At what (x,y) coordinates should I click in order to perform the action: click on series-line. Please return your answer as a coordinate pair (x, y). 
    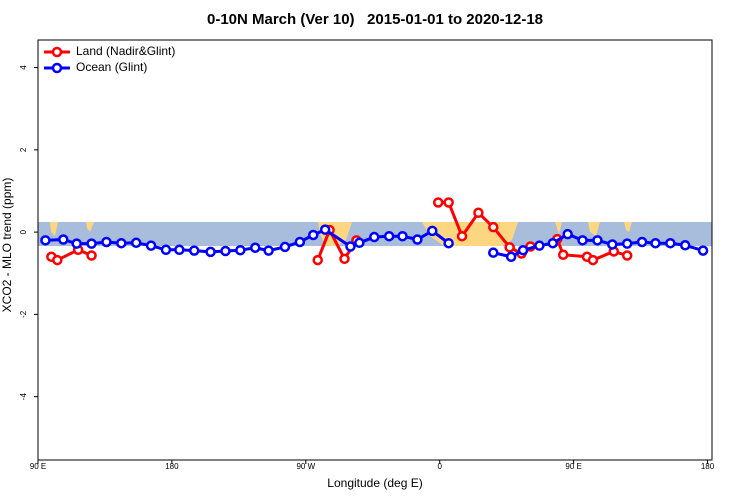
    Looking at the image, I should click on (339, 231).